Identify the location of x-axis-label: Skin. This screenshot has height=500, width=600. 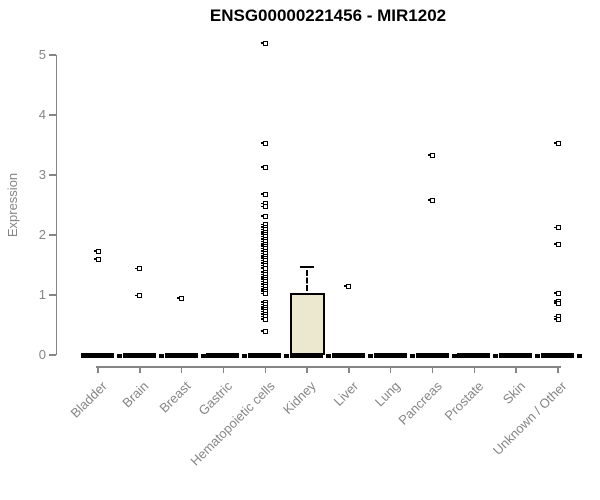
(514, 392).